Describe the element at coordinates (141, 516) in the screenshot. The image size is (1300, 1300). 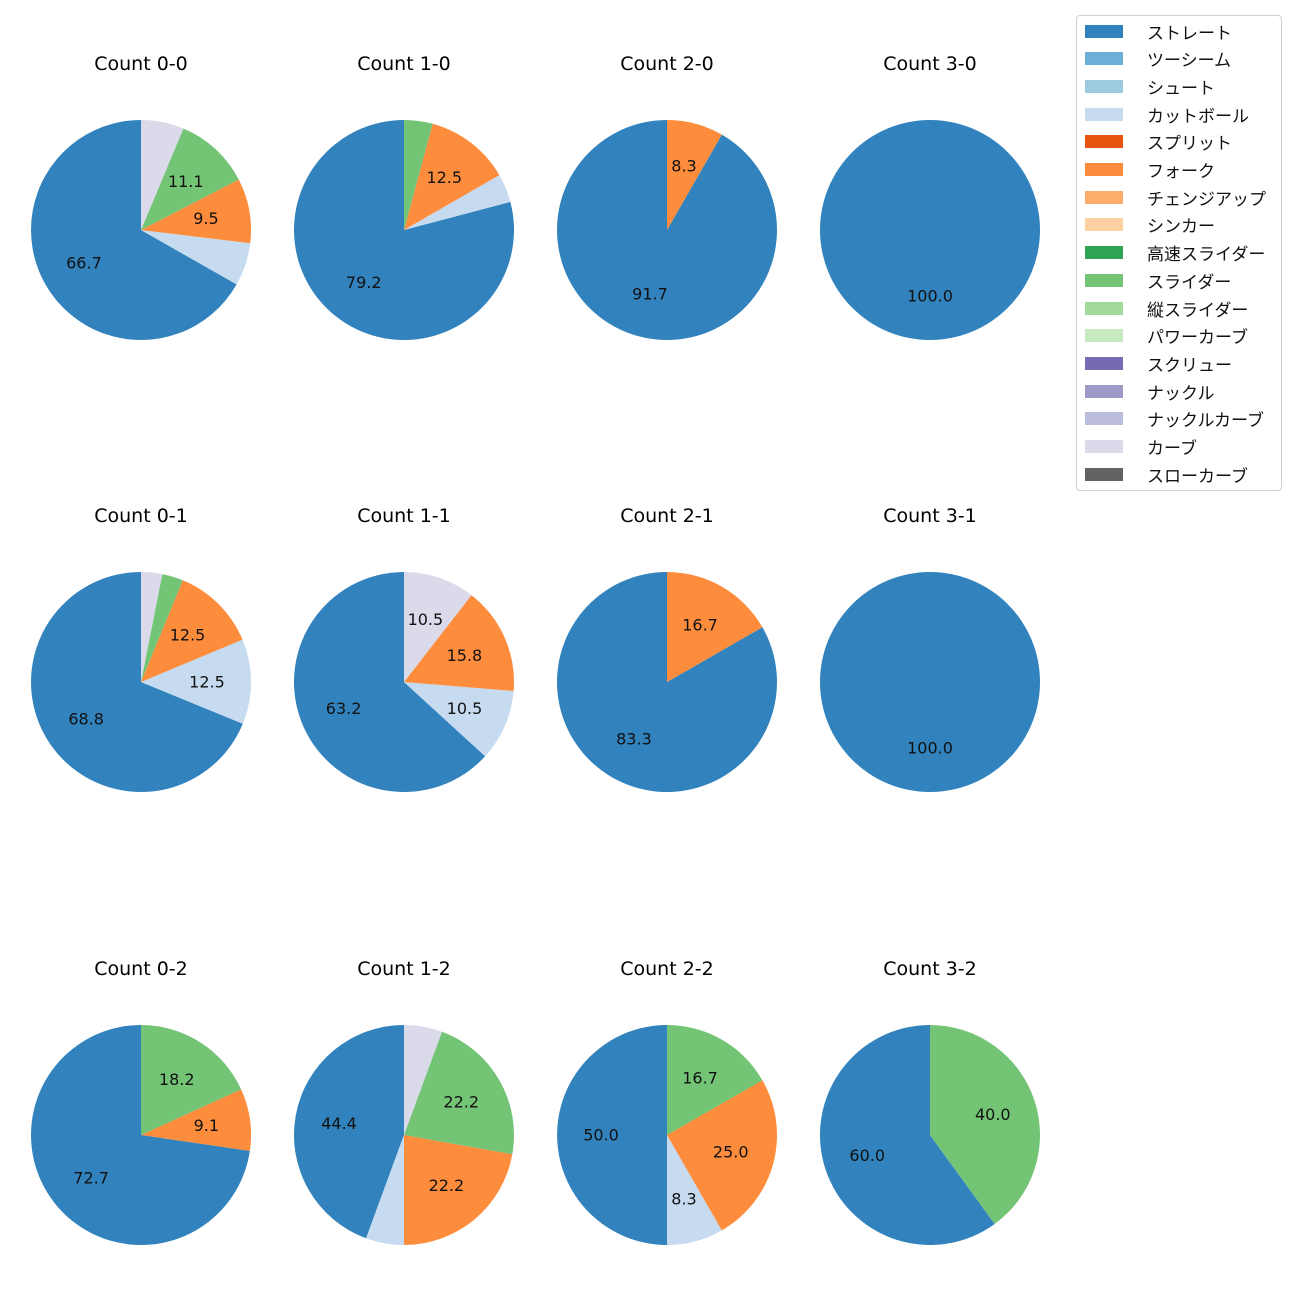
I see `pie-title: Count 0-1` at that location.